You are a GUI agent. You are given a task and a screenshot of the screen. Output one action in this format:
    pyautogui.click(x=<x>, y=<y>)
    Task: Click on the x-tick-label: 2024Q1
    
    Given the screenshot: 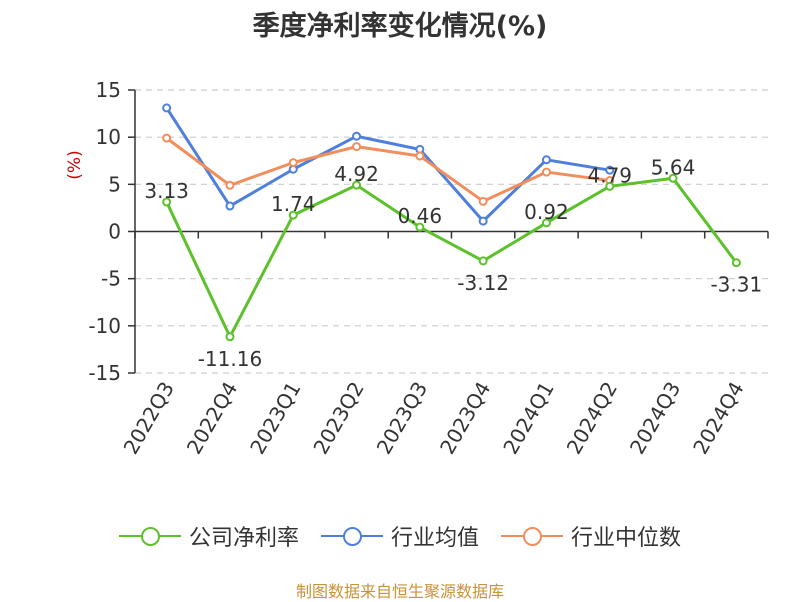 What is the action you would take?
    pyautogui.click(x=528, y=418)
    